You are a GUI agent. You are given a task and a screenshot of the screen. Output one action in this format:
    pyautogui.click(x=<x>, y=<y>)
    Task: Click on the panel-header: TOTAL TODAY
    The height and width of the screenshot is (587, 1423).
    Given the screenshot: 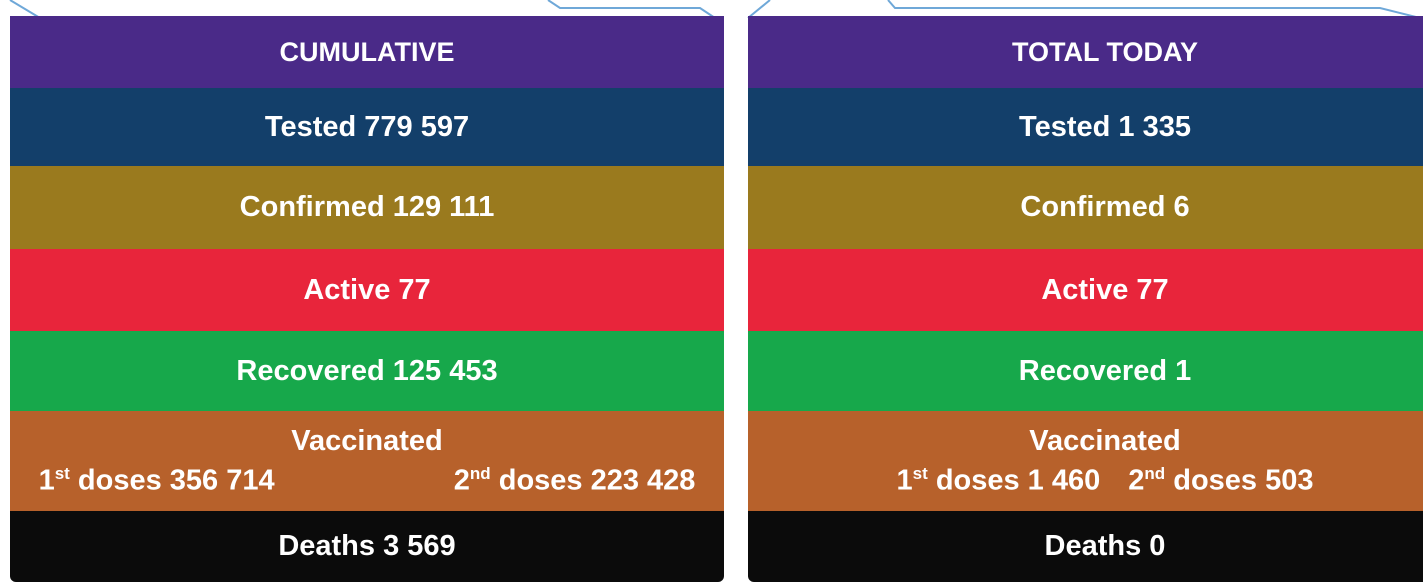 What is the action you would take?
    pyautogui.click(x=1085, y=52)
    